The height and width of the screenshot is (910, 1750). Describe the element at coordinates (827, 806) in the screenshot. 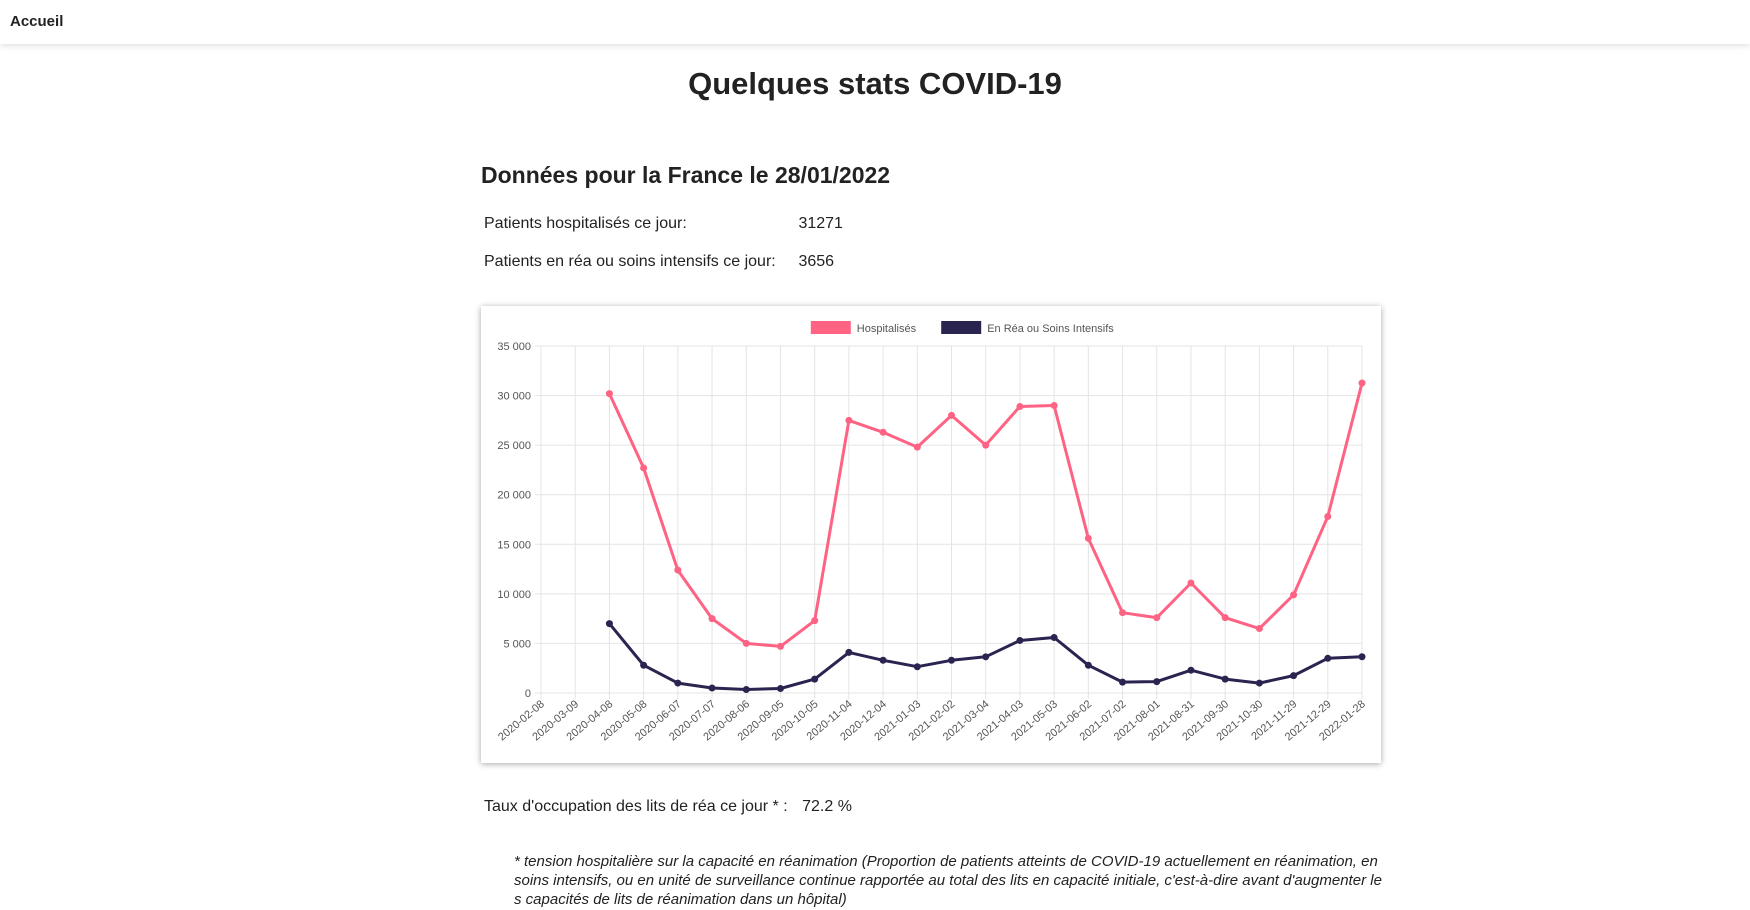

I see `occupation-value: 72.2 %` at that location.